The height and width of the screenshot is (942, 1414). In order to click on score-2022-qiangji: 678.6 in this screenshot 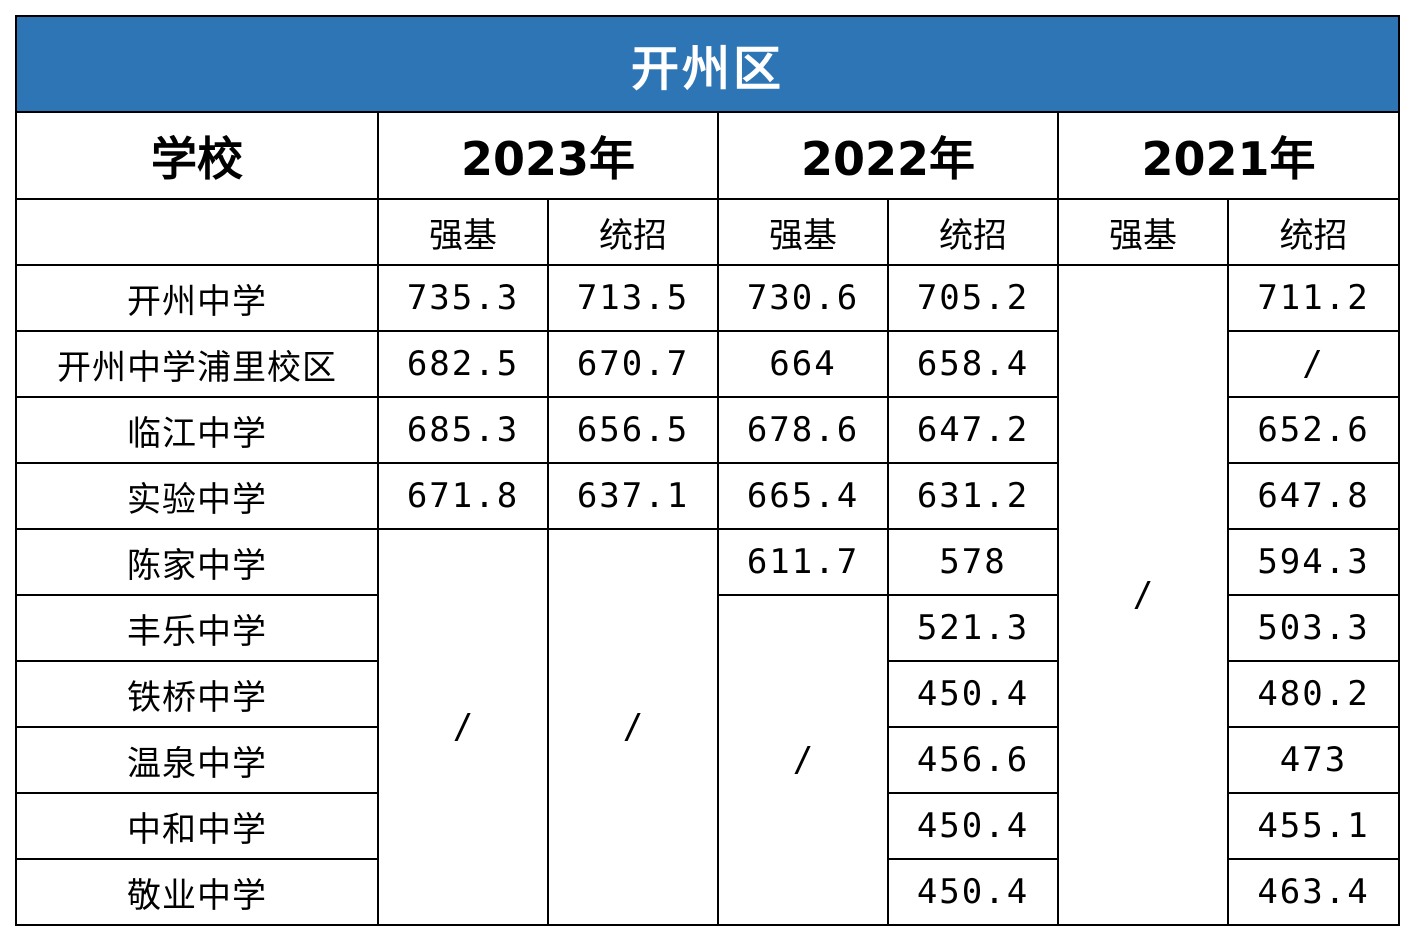, I will do `click(803, 430)`.